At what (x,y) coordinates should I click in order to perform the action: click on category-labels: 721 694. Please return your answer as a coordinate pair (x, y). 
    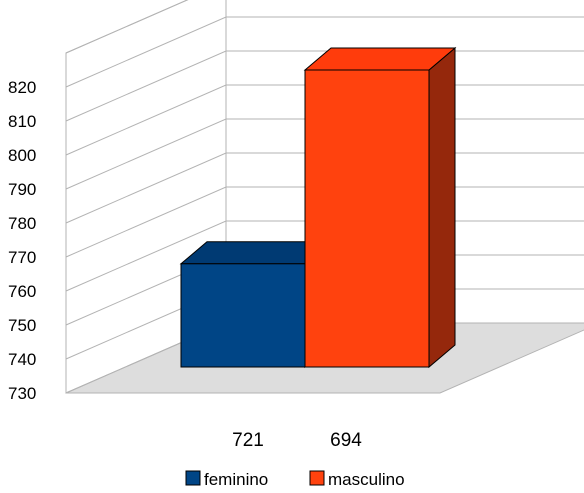
    Looking at the image, I should click on (297, 440).